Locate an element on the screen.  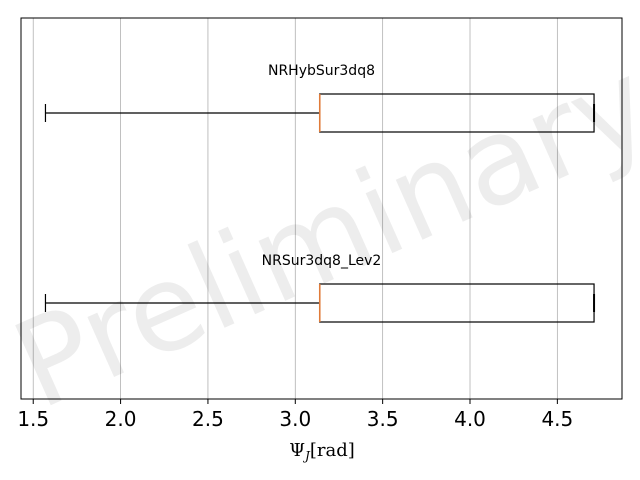
x-tick-label: 3.5 is located at coordinates (383, 419).